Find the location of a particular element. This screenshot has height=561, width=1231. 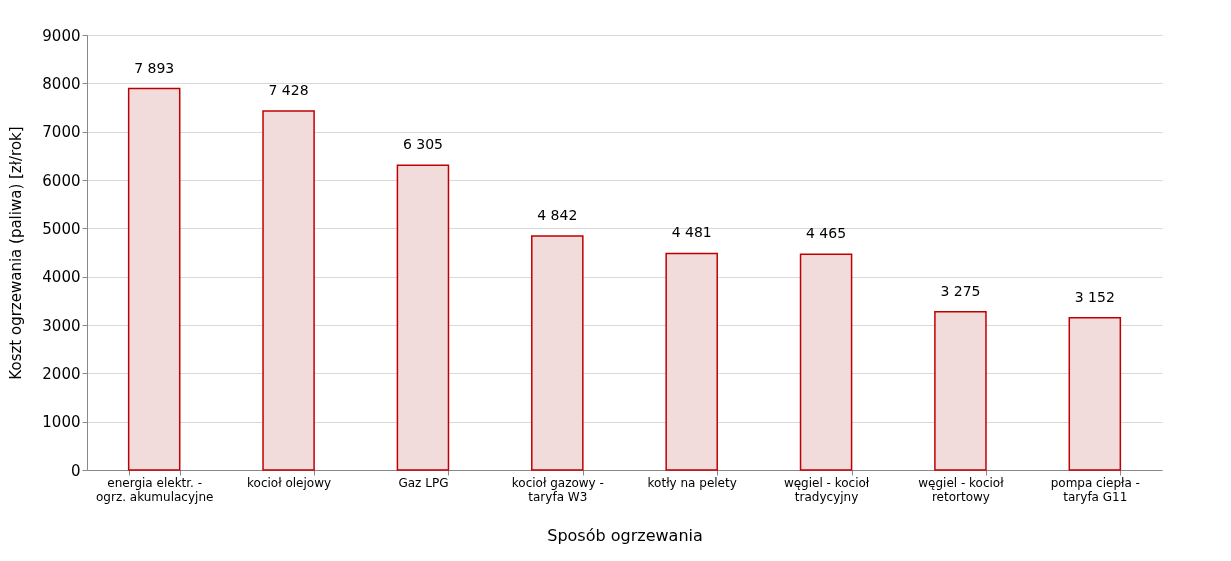

y-tick-label: 1000 is located at coordinates (61, 422).